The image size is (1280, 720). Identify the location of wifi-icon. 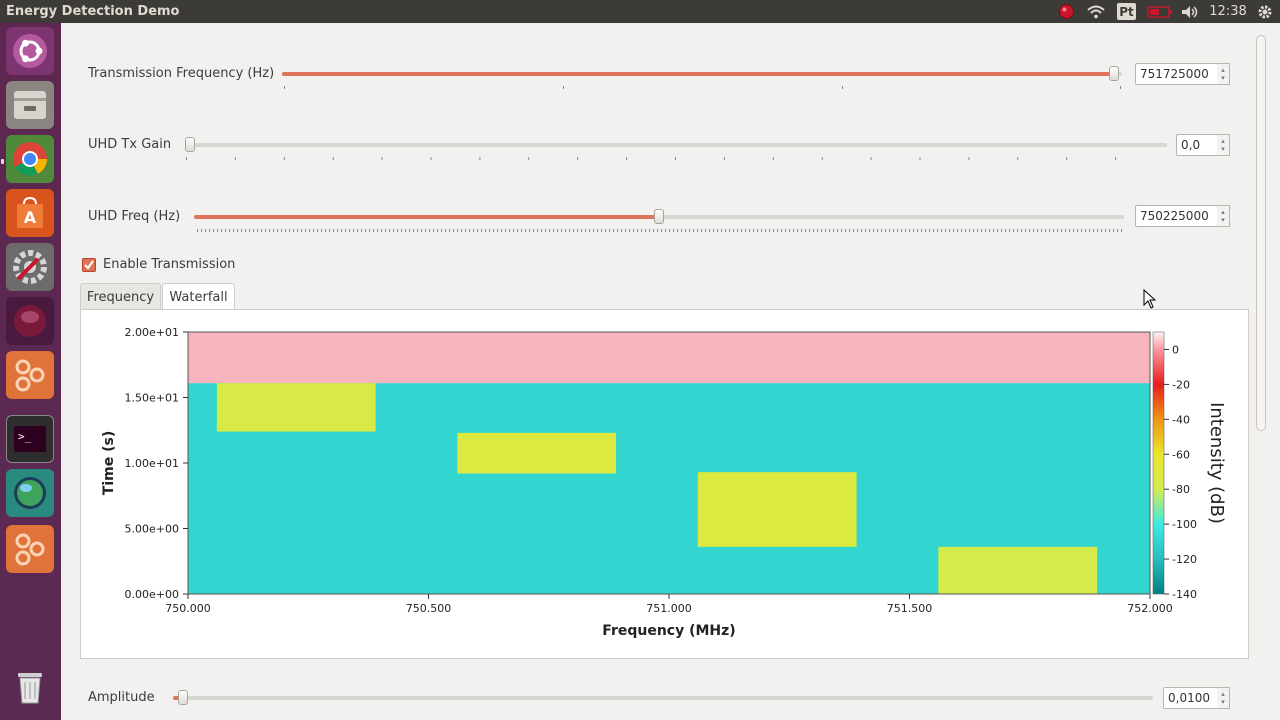
(1096, 11).